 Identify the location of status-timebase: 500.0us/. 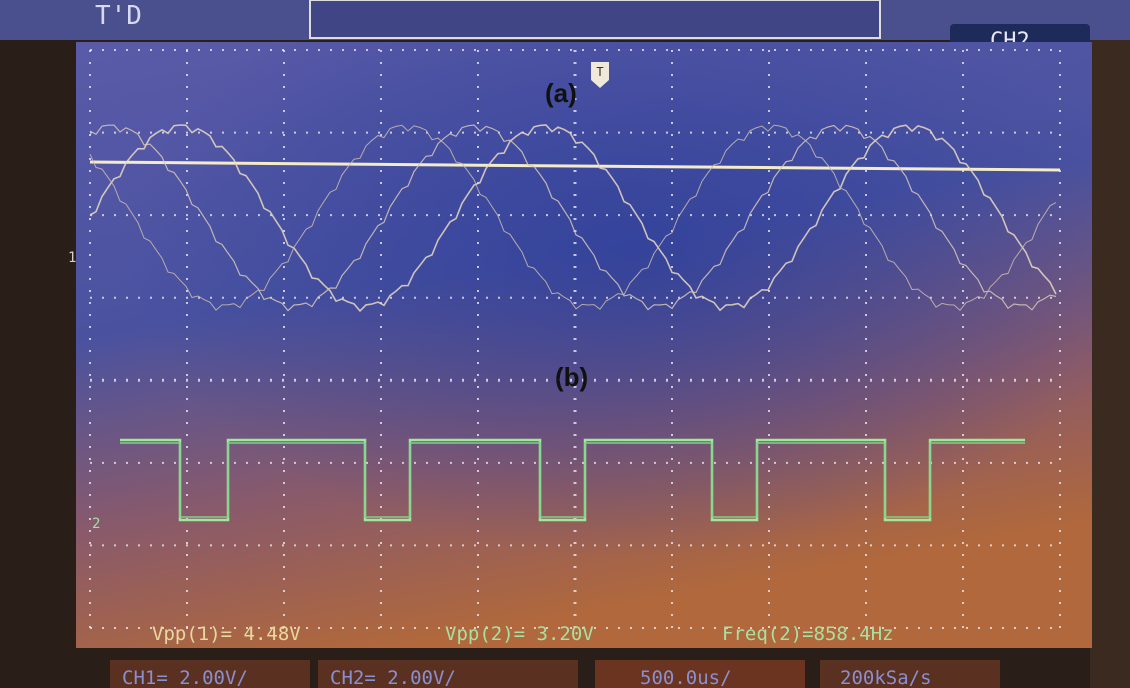
(686, 677).